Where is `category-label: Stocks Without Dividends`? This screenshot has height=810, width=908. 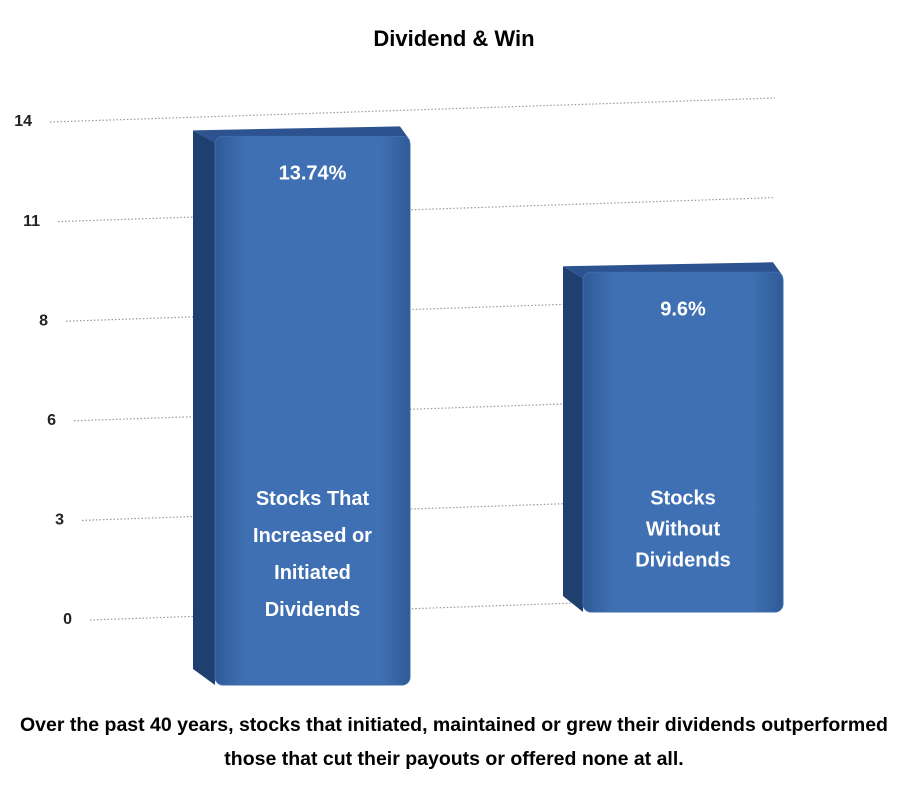 category-label: Stocks Without Dividends is located at coordinates (683, 529).